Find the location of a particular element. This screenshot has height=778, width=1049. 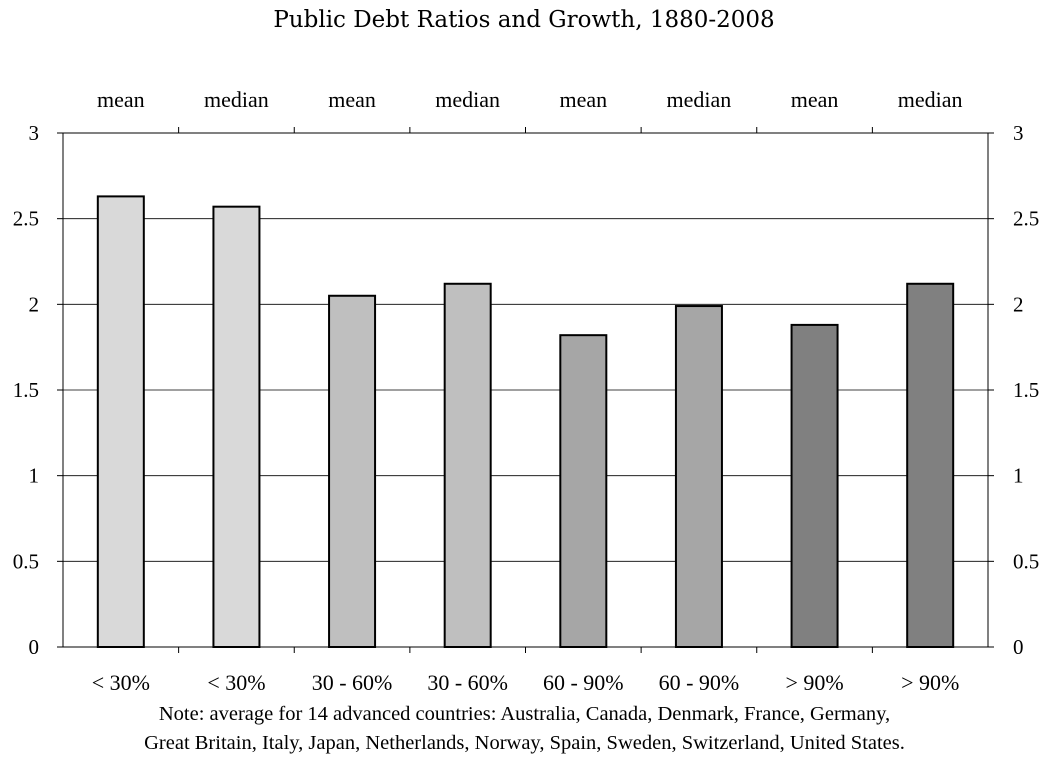

y-tick-label-left: 1.5 is located at coordinates (26, 390).